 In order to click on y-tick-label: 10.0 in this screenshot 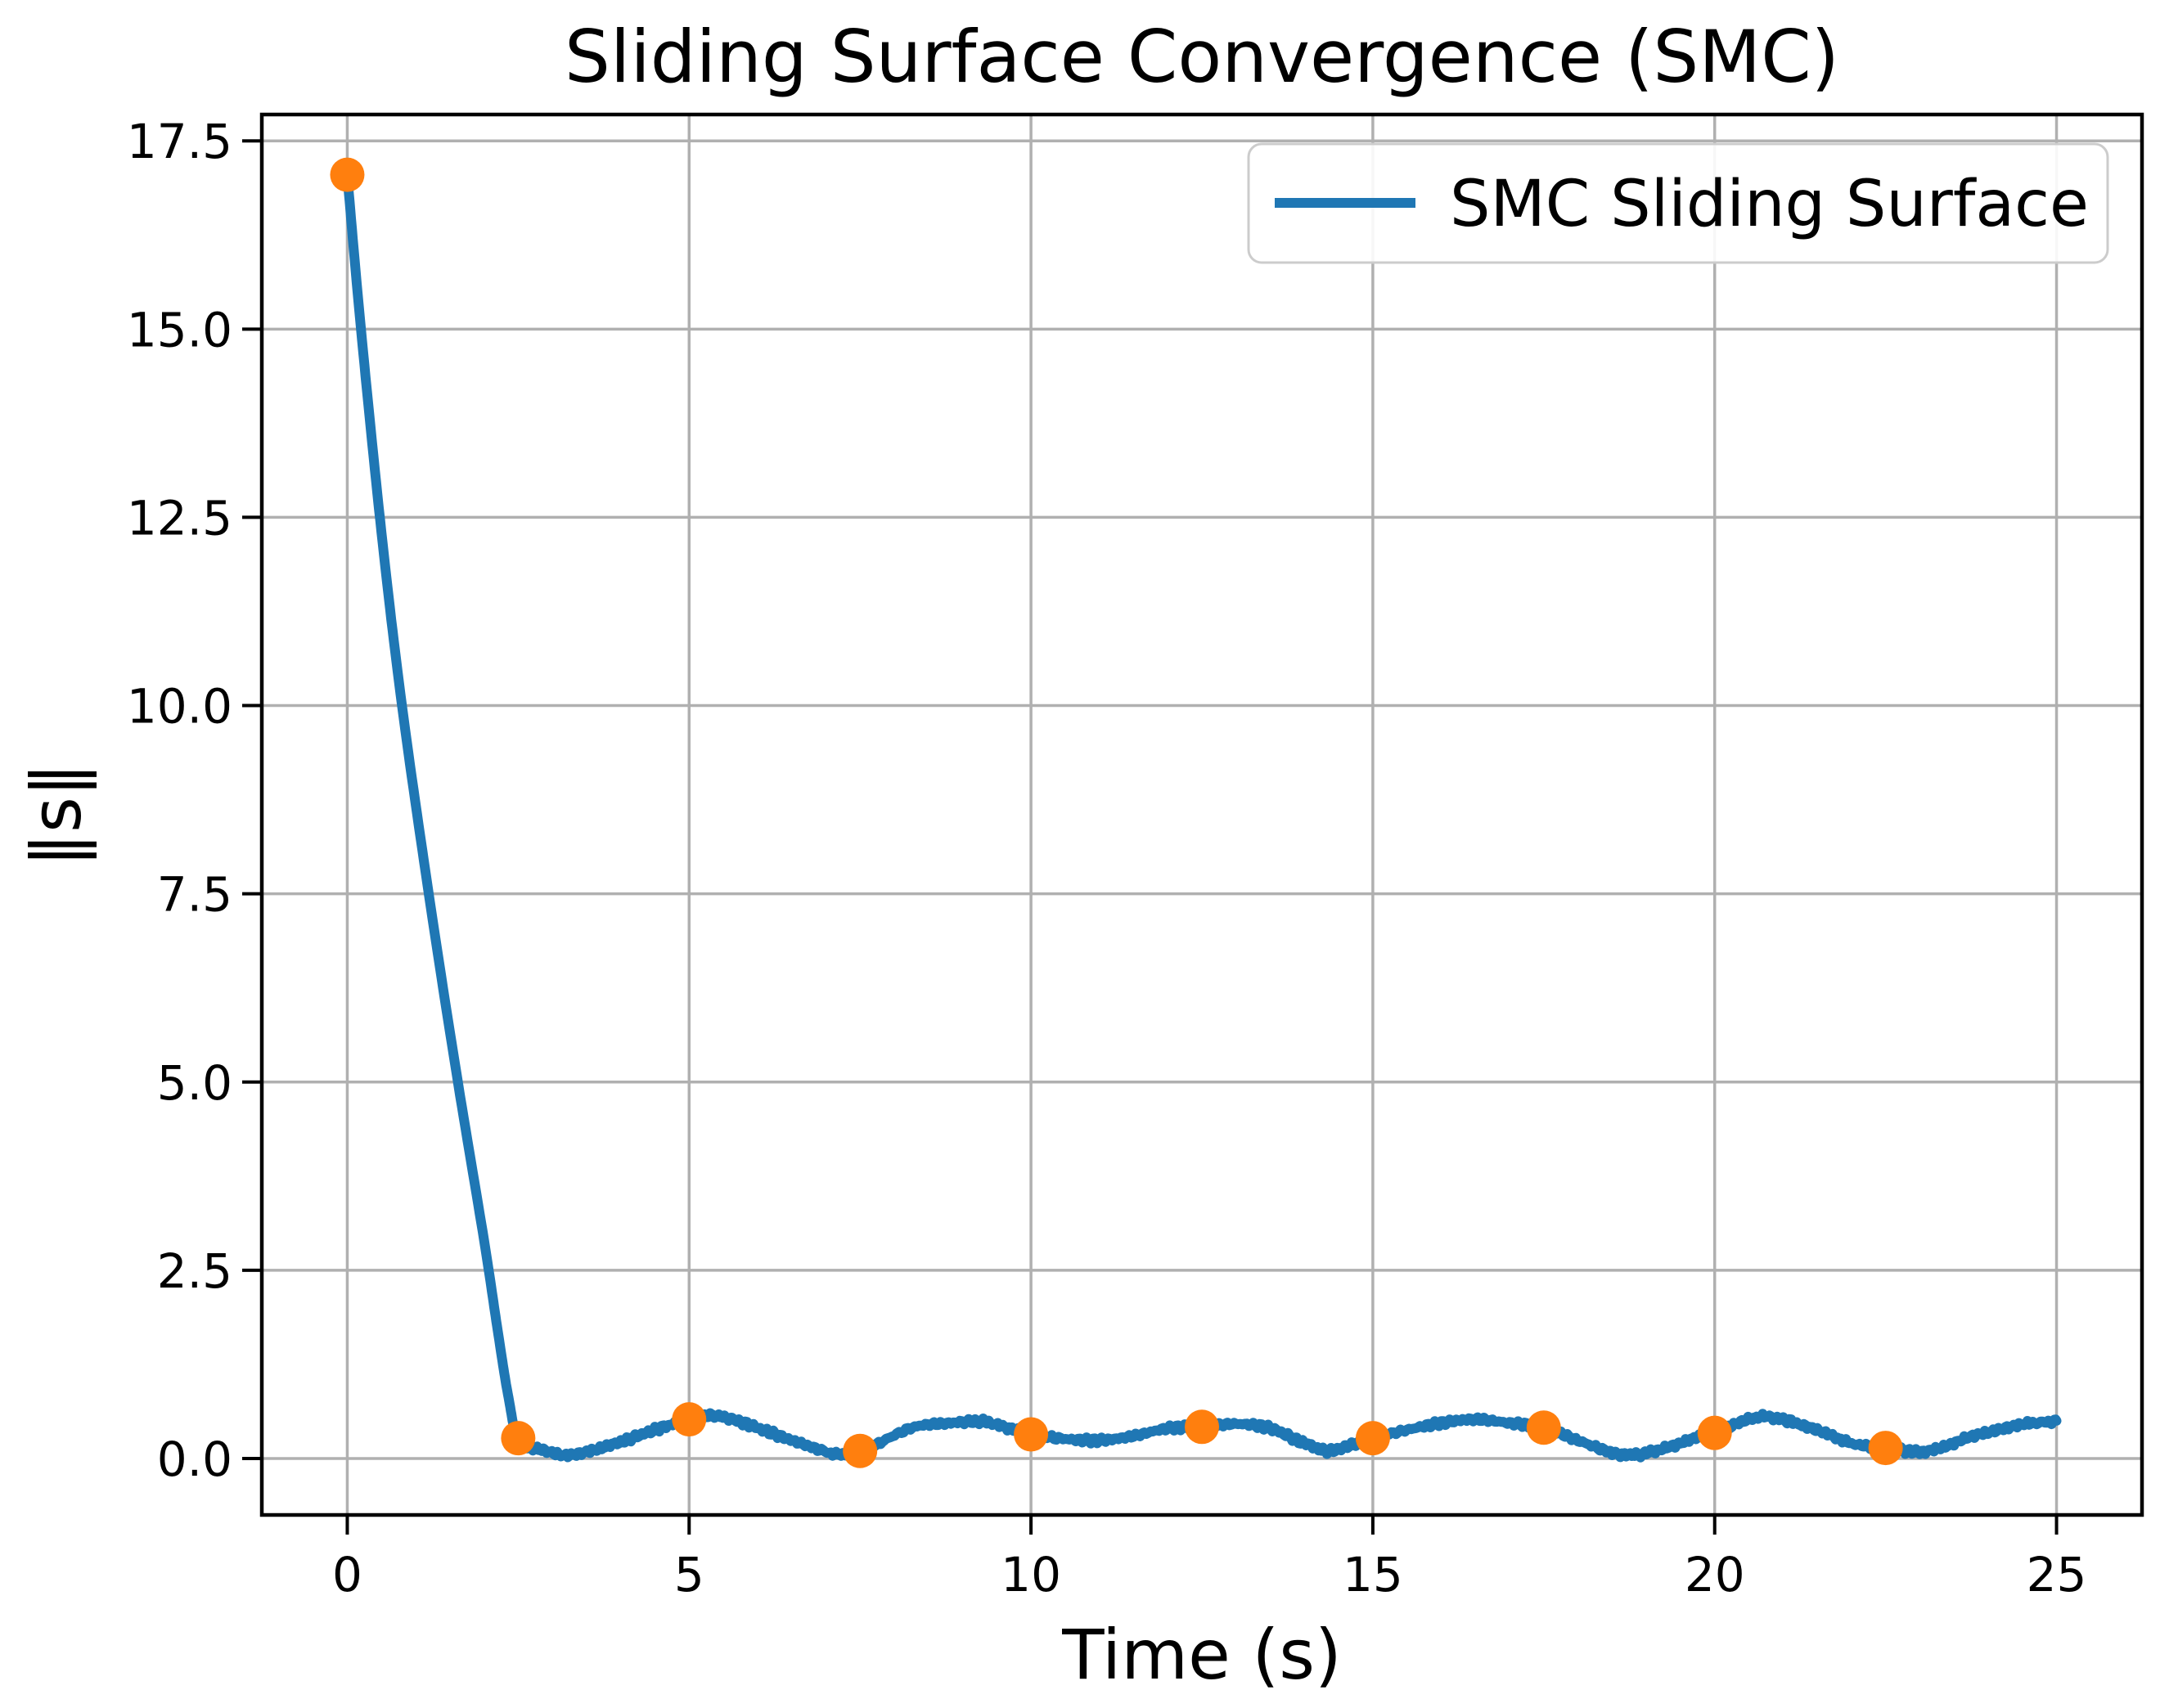, I will do `click(180, 707)`.